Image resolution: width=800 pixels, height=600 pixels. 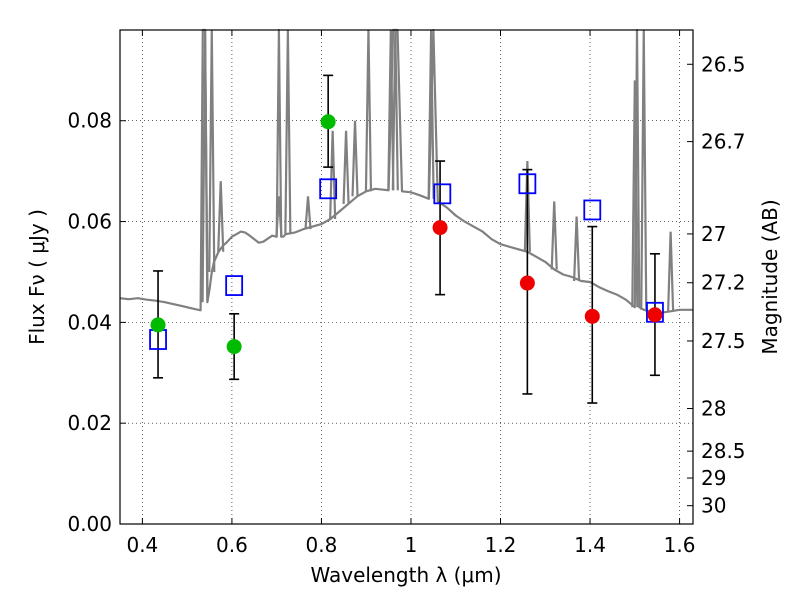 I want to click on mag-tick-label: 28.5, so click(x=723, y=451).